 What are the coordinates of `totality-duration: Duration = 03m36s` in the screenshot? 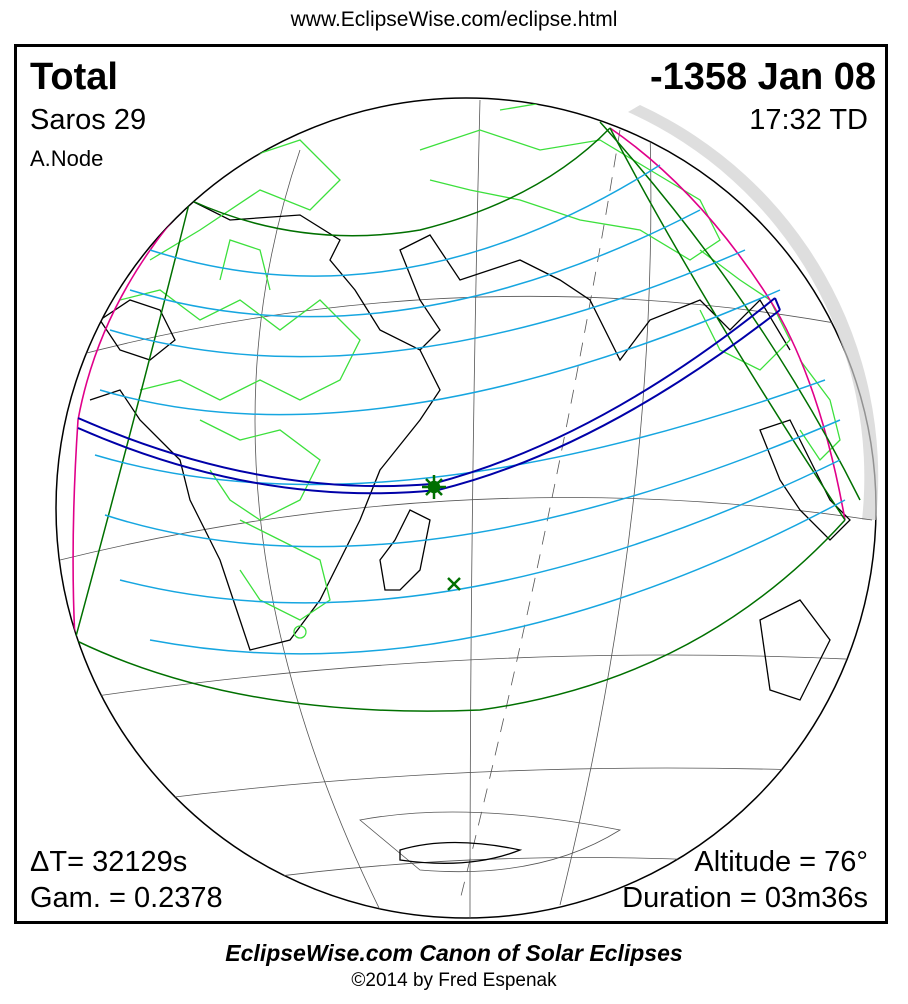 It's located at (745, 898).